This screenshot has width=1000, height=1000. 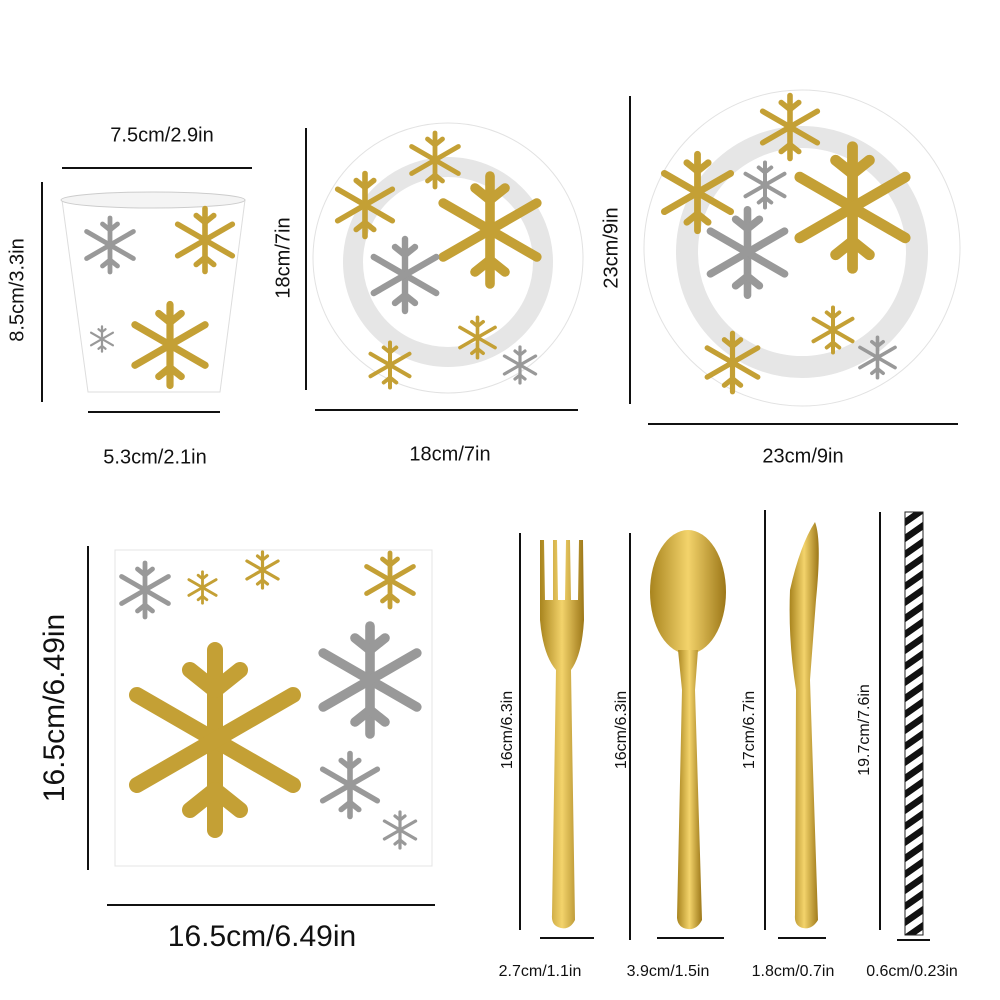 What do you see at coordinates (161, 135) in the screenshot?
I see `dimension-label: 7.5cm/2.9in` at bounding box center [161, 135].